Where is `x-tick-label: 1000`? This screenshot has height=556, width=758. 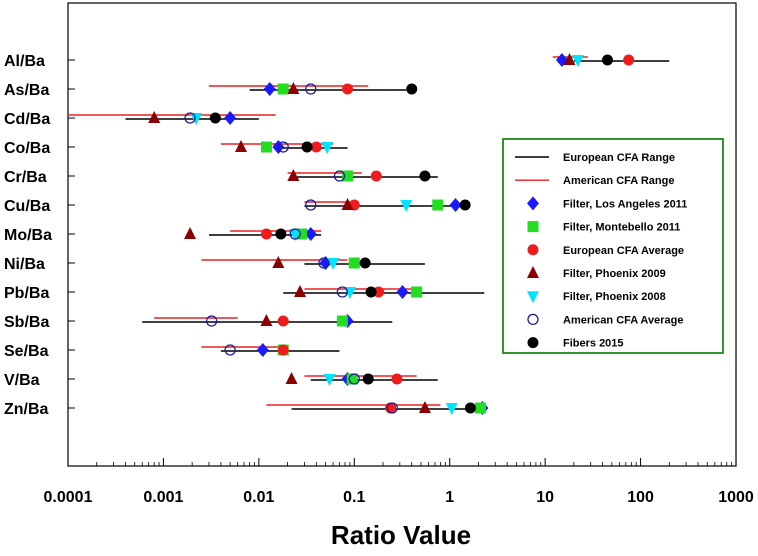
x-tick-label: 1000 is located at coordinates (736, 497).